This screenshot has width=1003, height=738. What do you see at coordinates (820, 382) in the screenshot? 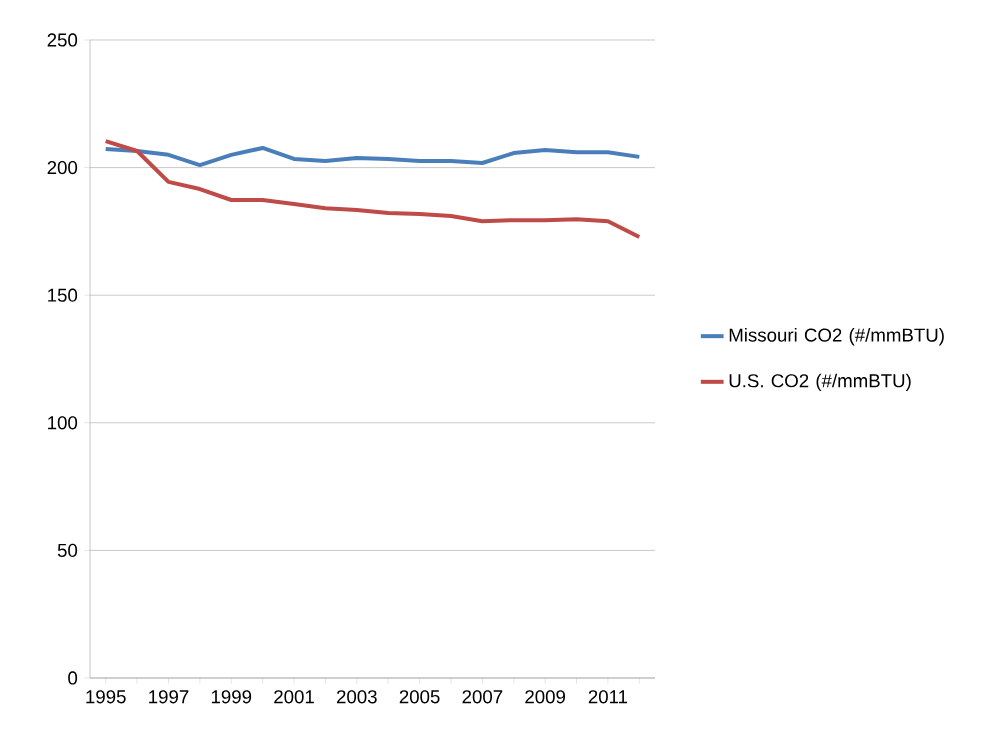
I see `legend-label: U.S. CO2 (#/mmBTU)` at bounding box center [820, 382].